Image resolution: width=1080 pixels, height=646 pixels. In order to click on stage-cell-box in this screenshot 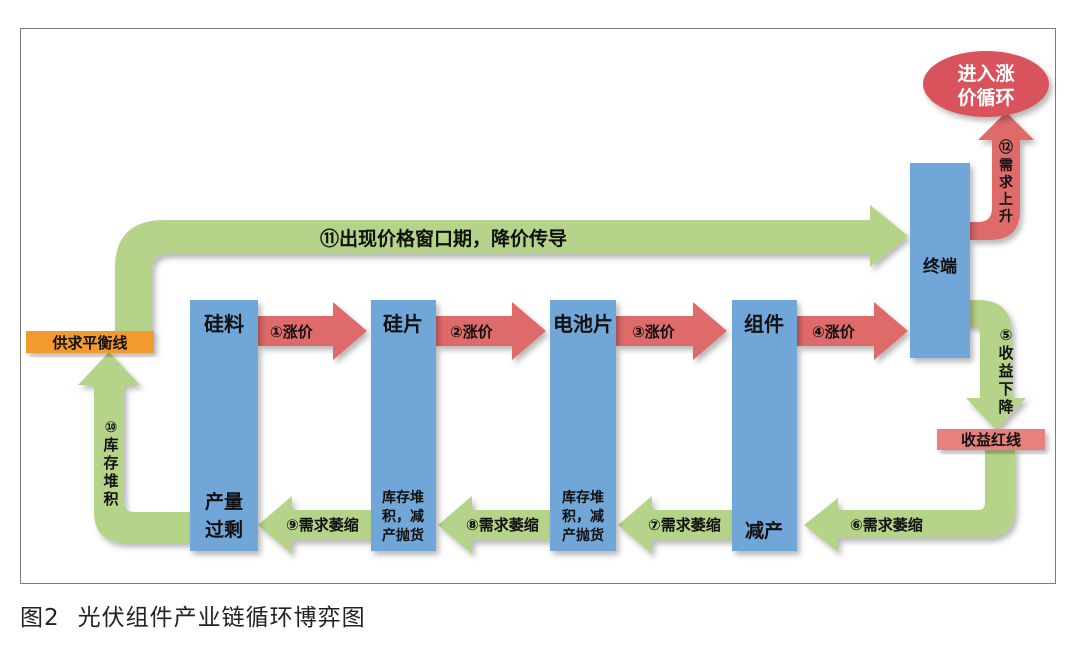, I will do `click(583, 425)`.